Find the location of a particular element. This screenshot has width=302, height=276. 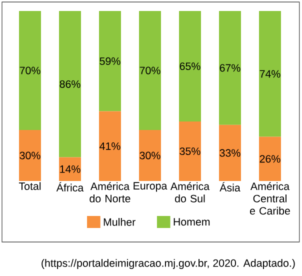

data-label: 74% is located at coordinates (270, 74).